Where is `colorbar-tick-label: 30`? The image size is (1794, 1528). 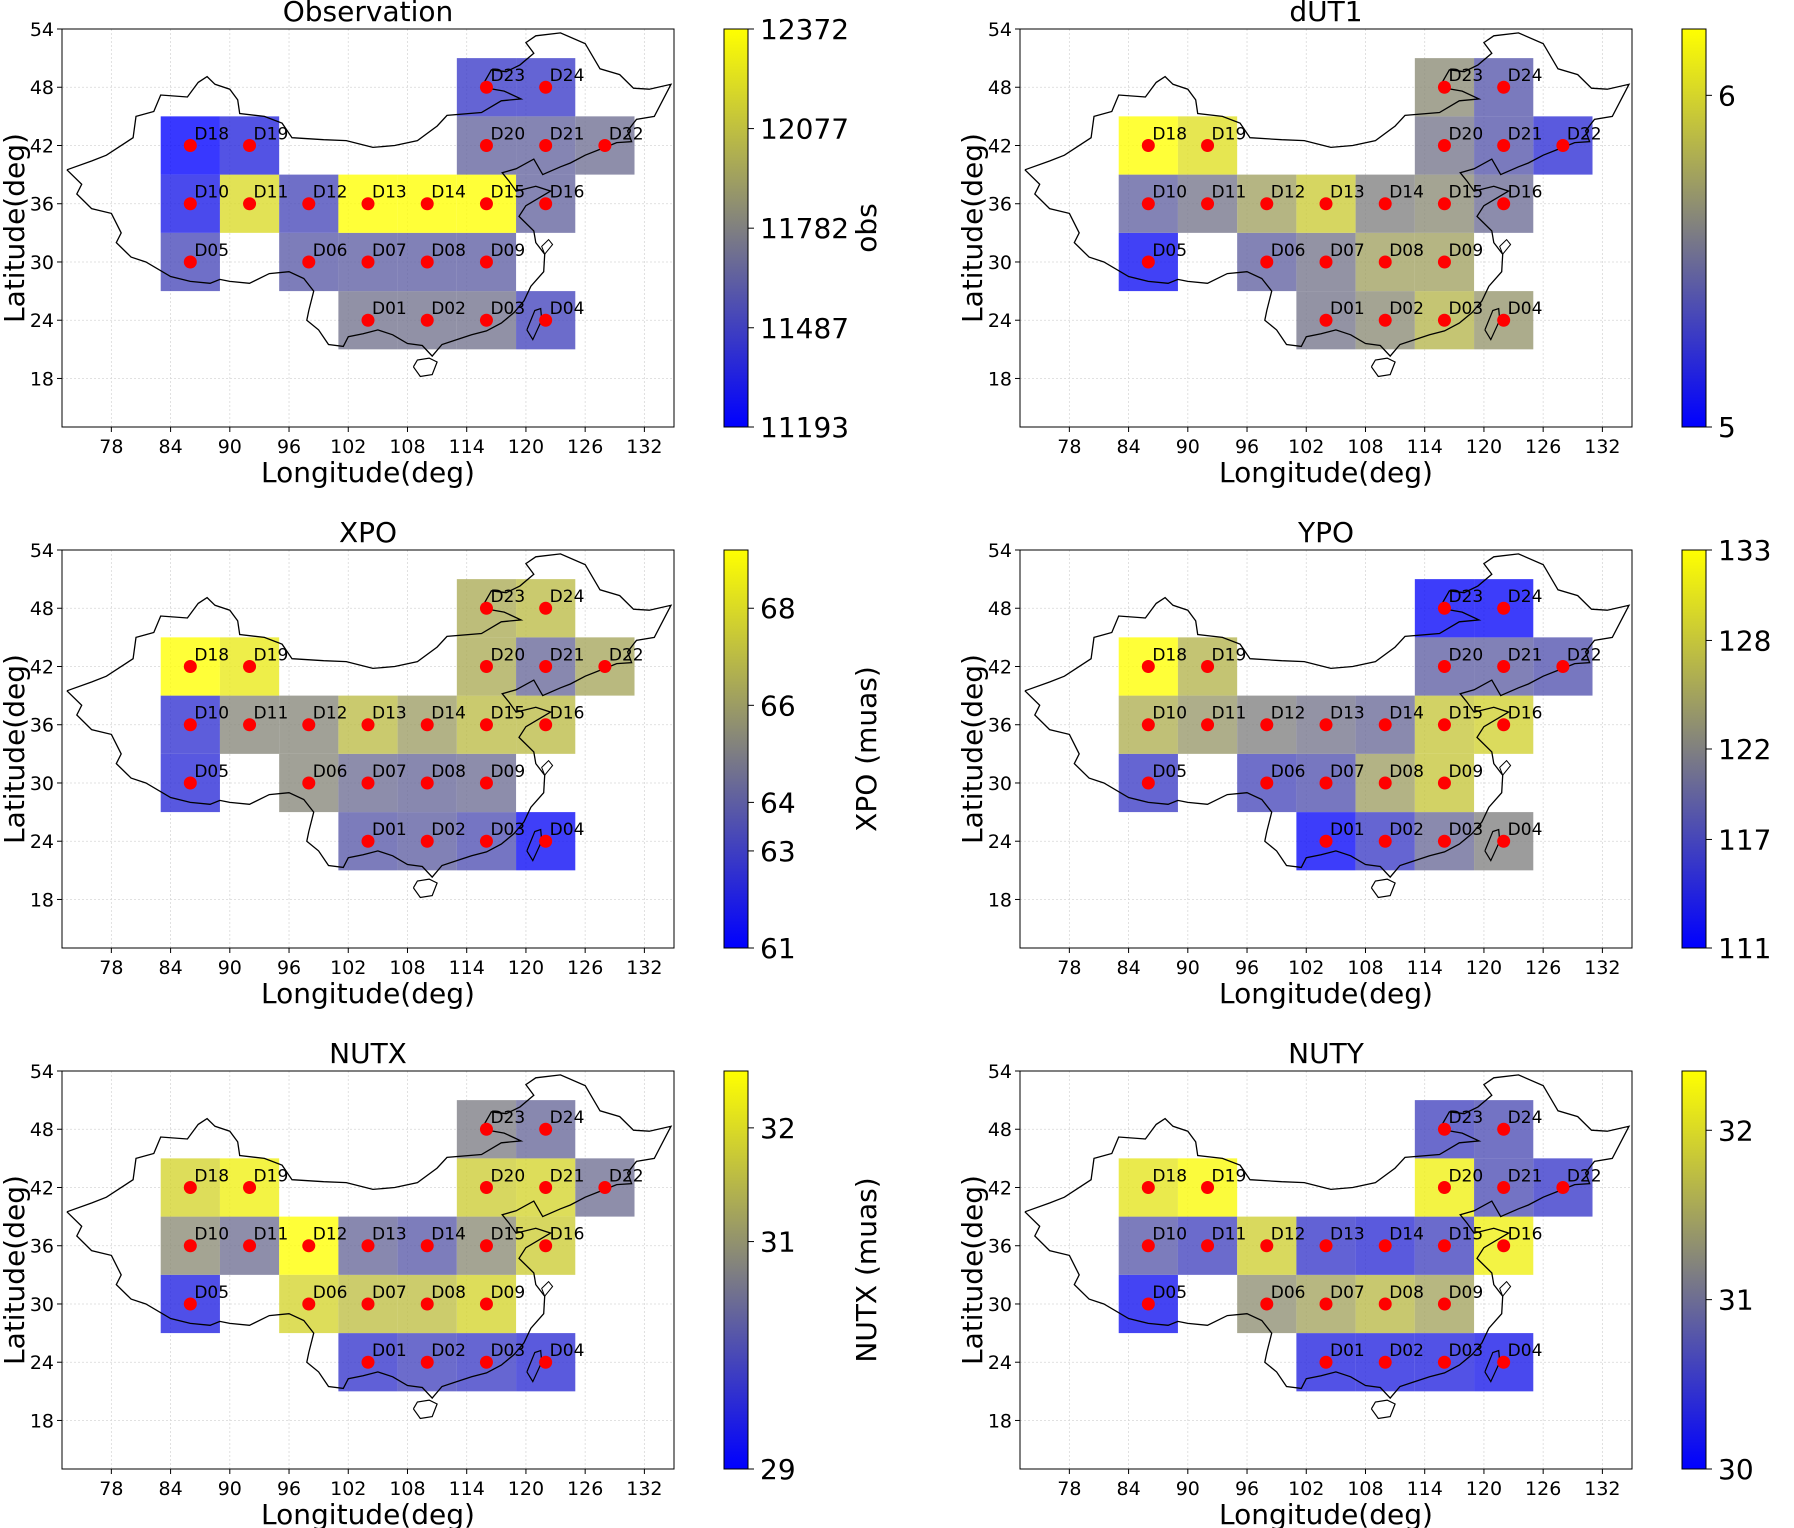
colorbar-tick-label: 30 is located at coordinates (1736, 1469).